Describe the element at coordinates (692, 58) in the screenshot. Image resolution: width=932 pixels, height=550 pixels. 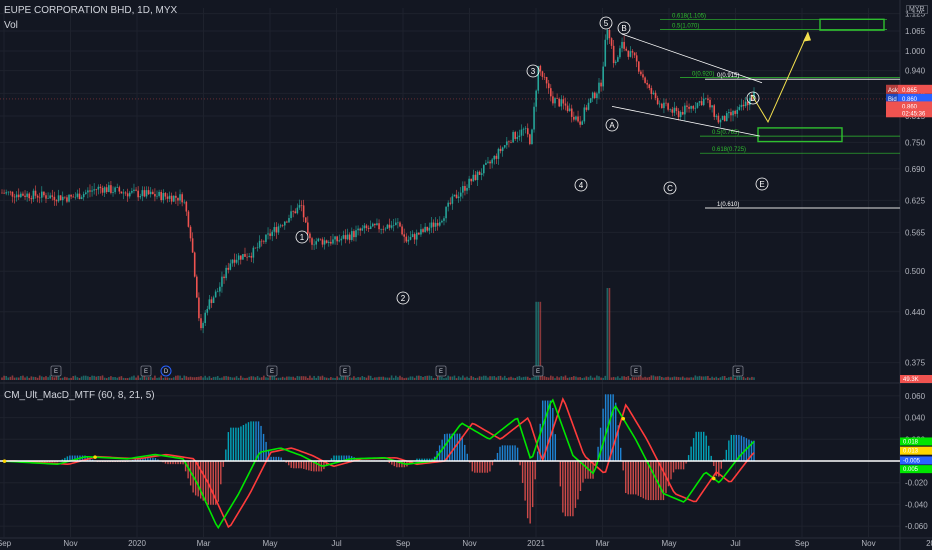
I see `triangle-upper-line` at that location.